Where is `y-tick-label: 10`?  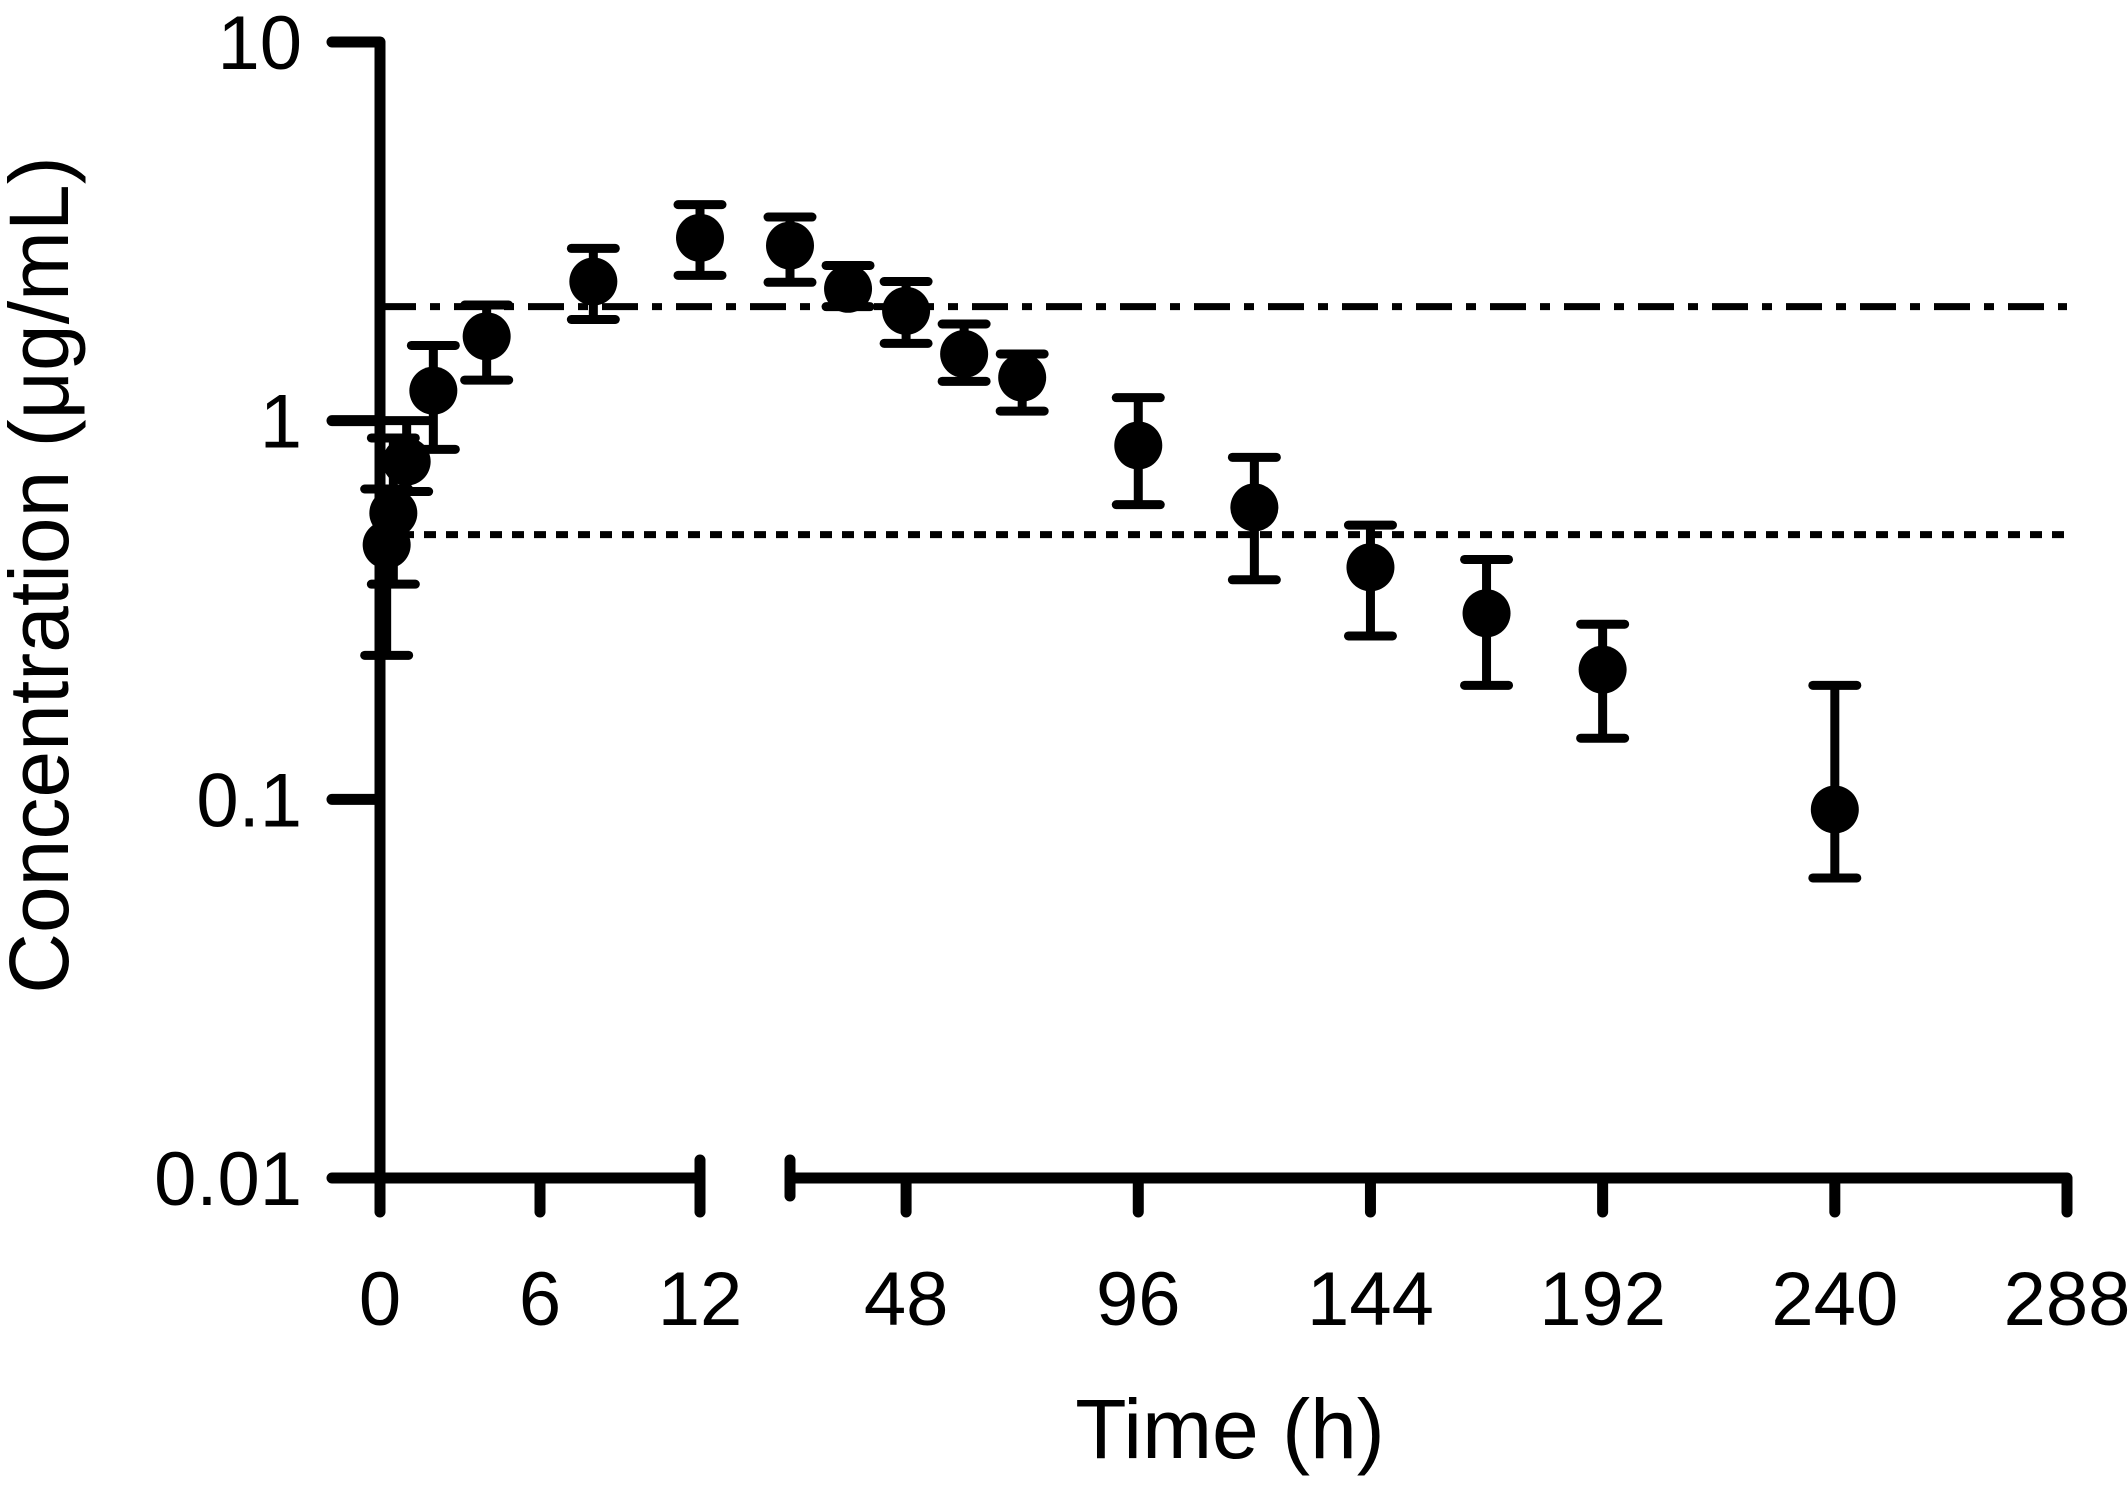 y-tick-label: 10 is located at coordinates (259, 43).